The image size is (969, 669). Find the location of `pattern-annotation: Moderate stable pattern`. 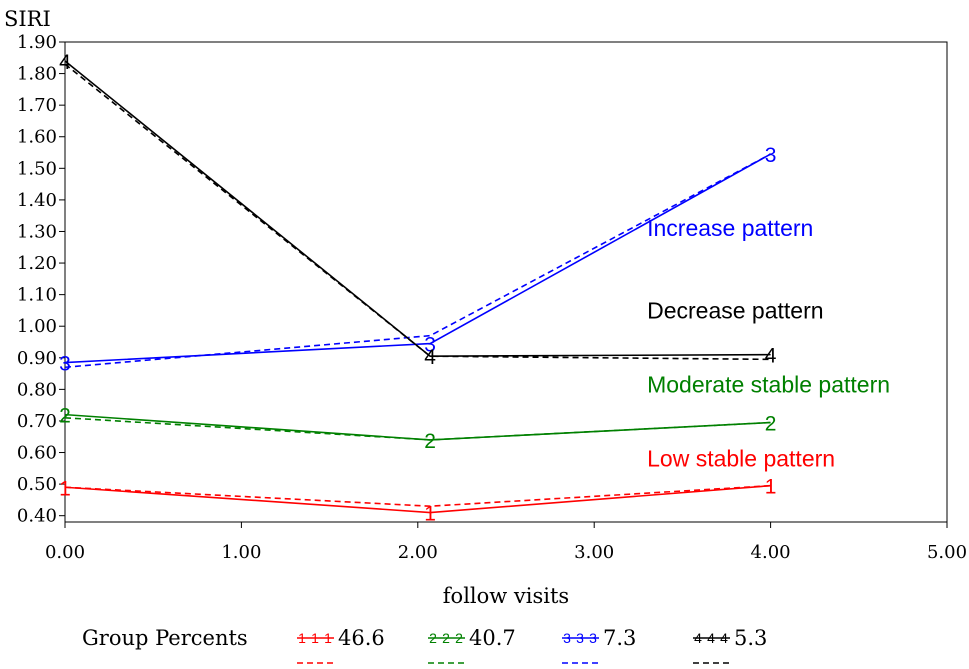

pattern-annotation: Moderate stable pattern is located at coordinates (768, 385).